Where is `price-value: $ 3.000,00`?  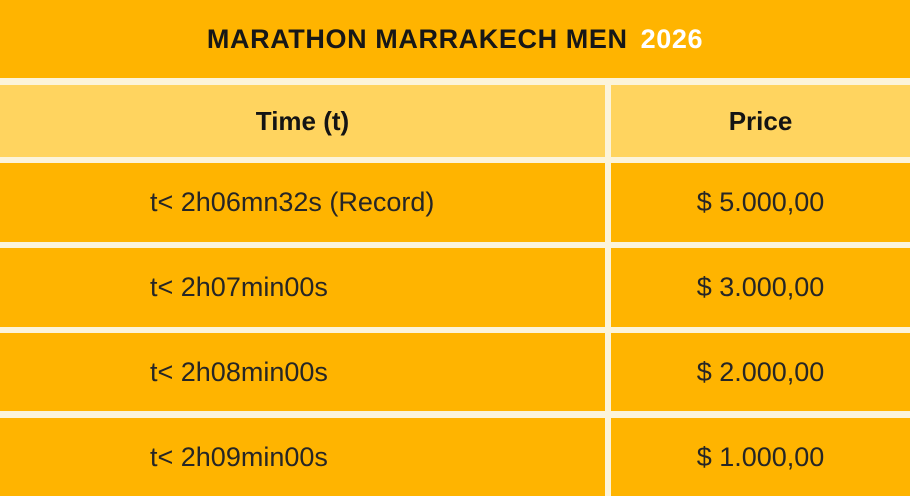
price-value: $ 3.000,00 is located at coordinates (760, 287).